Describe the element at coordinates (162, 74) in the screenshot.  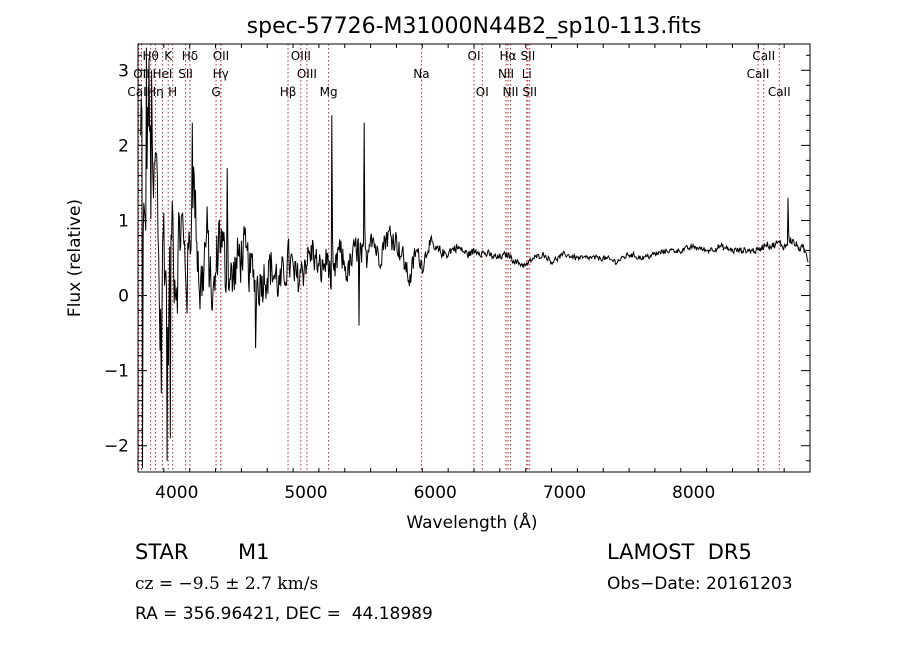
I see `line-label: HeI` at that location.